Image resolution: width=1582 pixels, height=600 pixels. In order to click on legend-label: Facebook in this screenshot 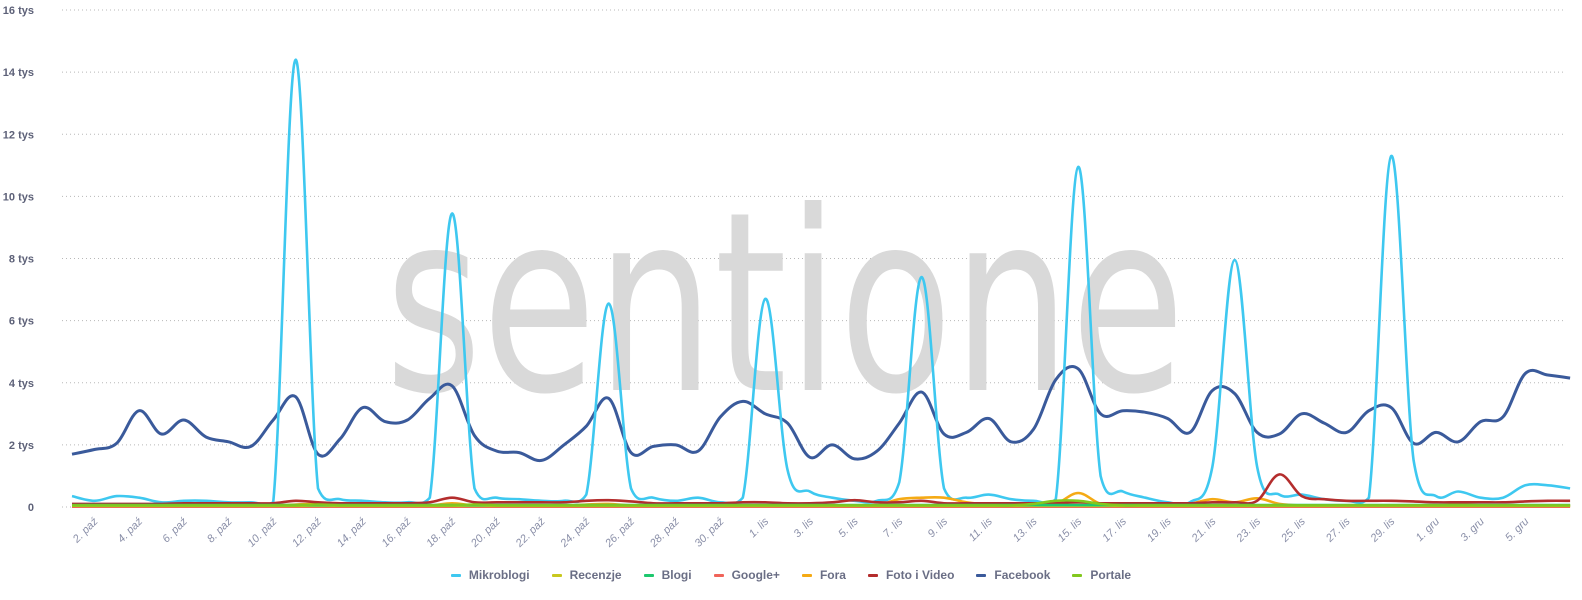, I will do `click(1022, 575)`.